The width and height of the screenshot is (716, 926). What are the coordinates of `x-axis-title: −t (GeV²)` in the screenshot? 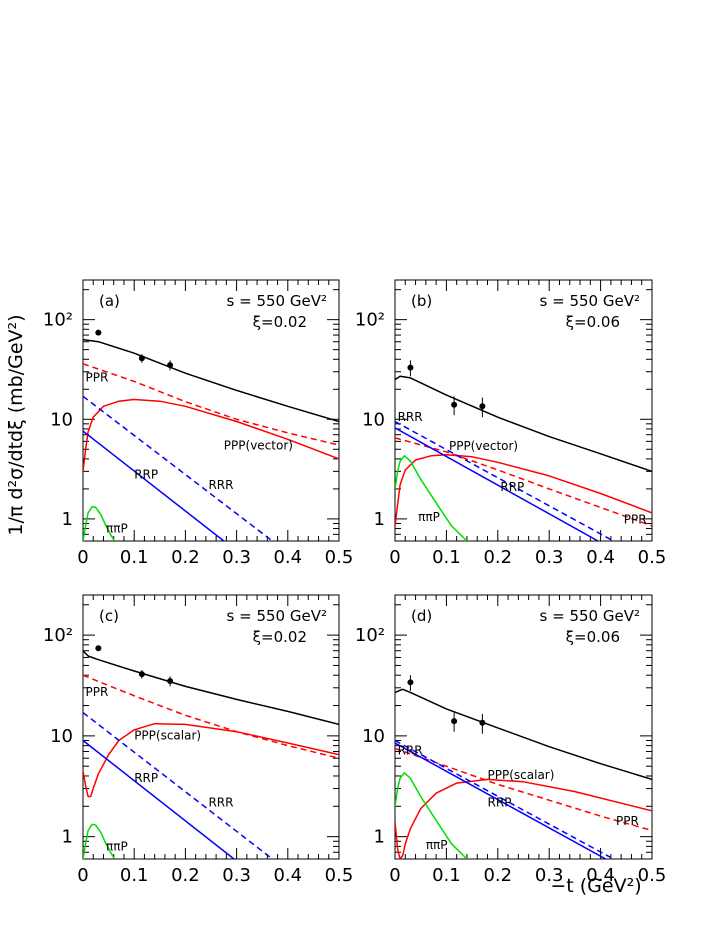 It's located at (595, 886).